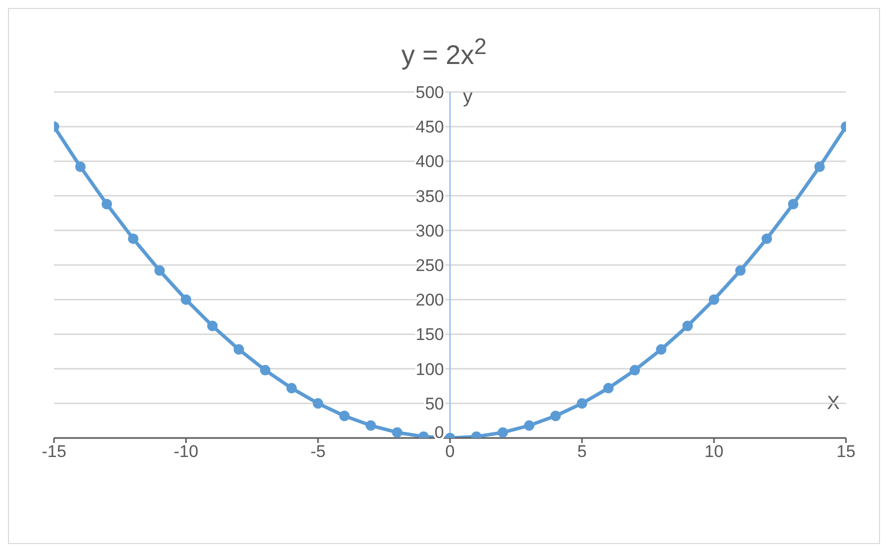 The height and width of the screenshot is (550, 886). What do you see at coordinates (430, 196) in the screenshot?
I see `y-tick-label: 350` at bounding box center [430, 196].